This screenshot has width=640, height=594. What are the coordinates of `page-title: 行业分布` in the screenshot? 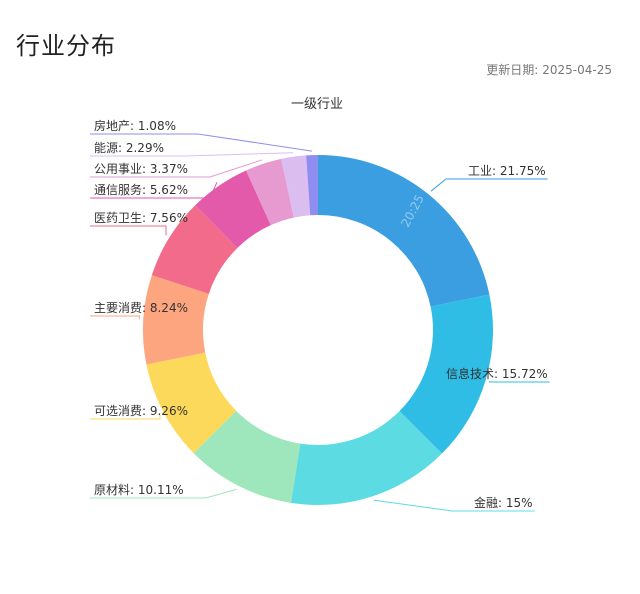 It's located at (66, 46).